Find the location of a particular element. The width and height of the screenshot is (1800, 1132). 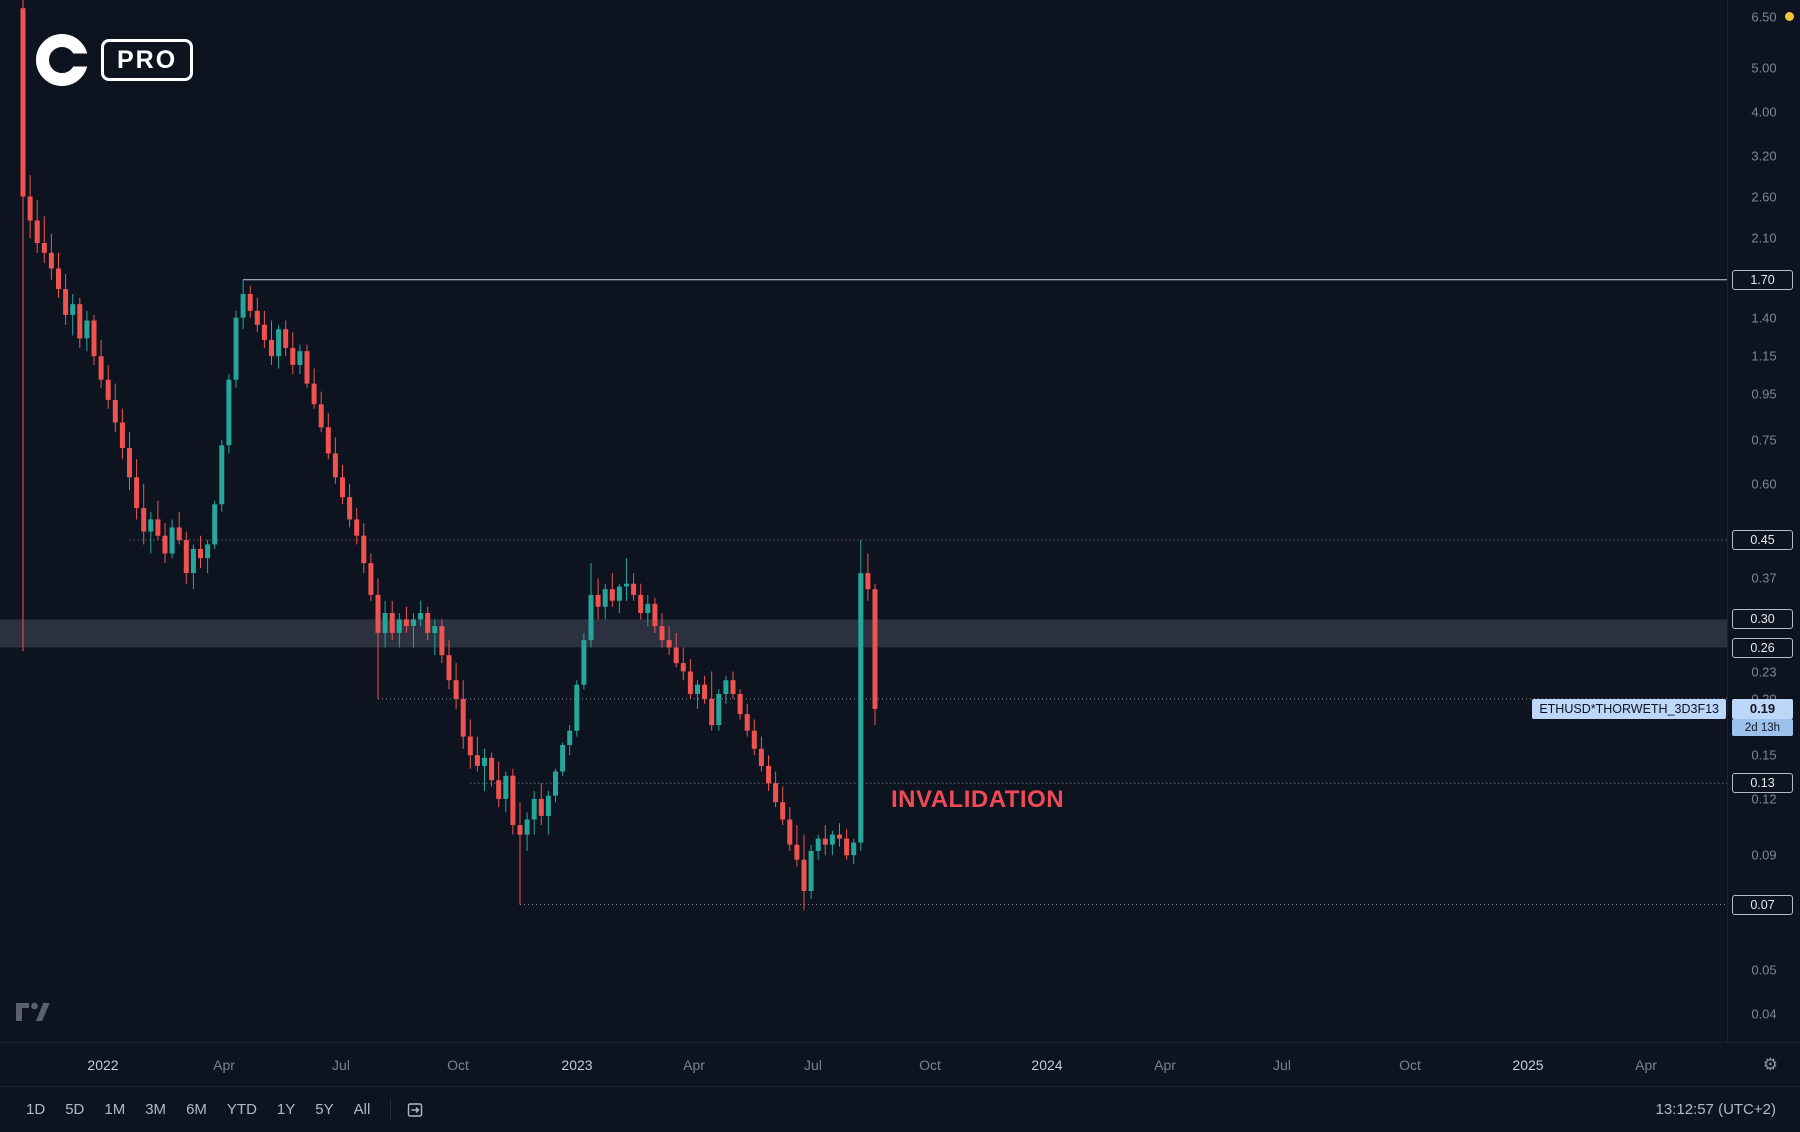

price-tick: 0.05 is located at coordinates (1764, 970).